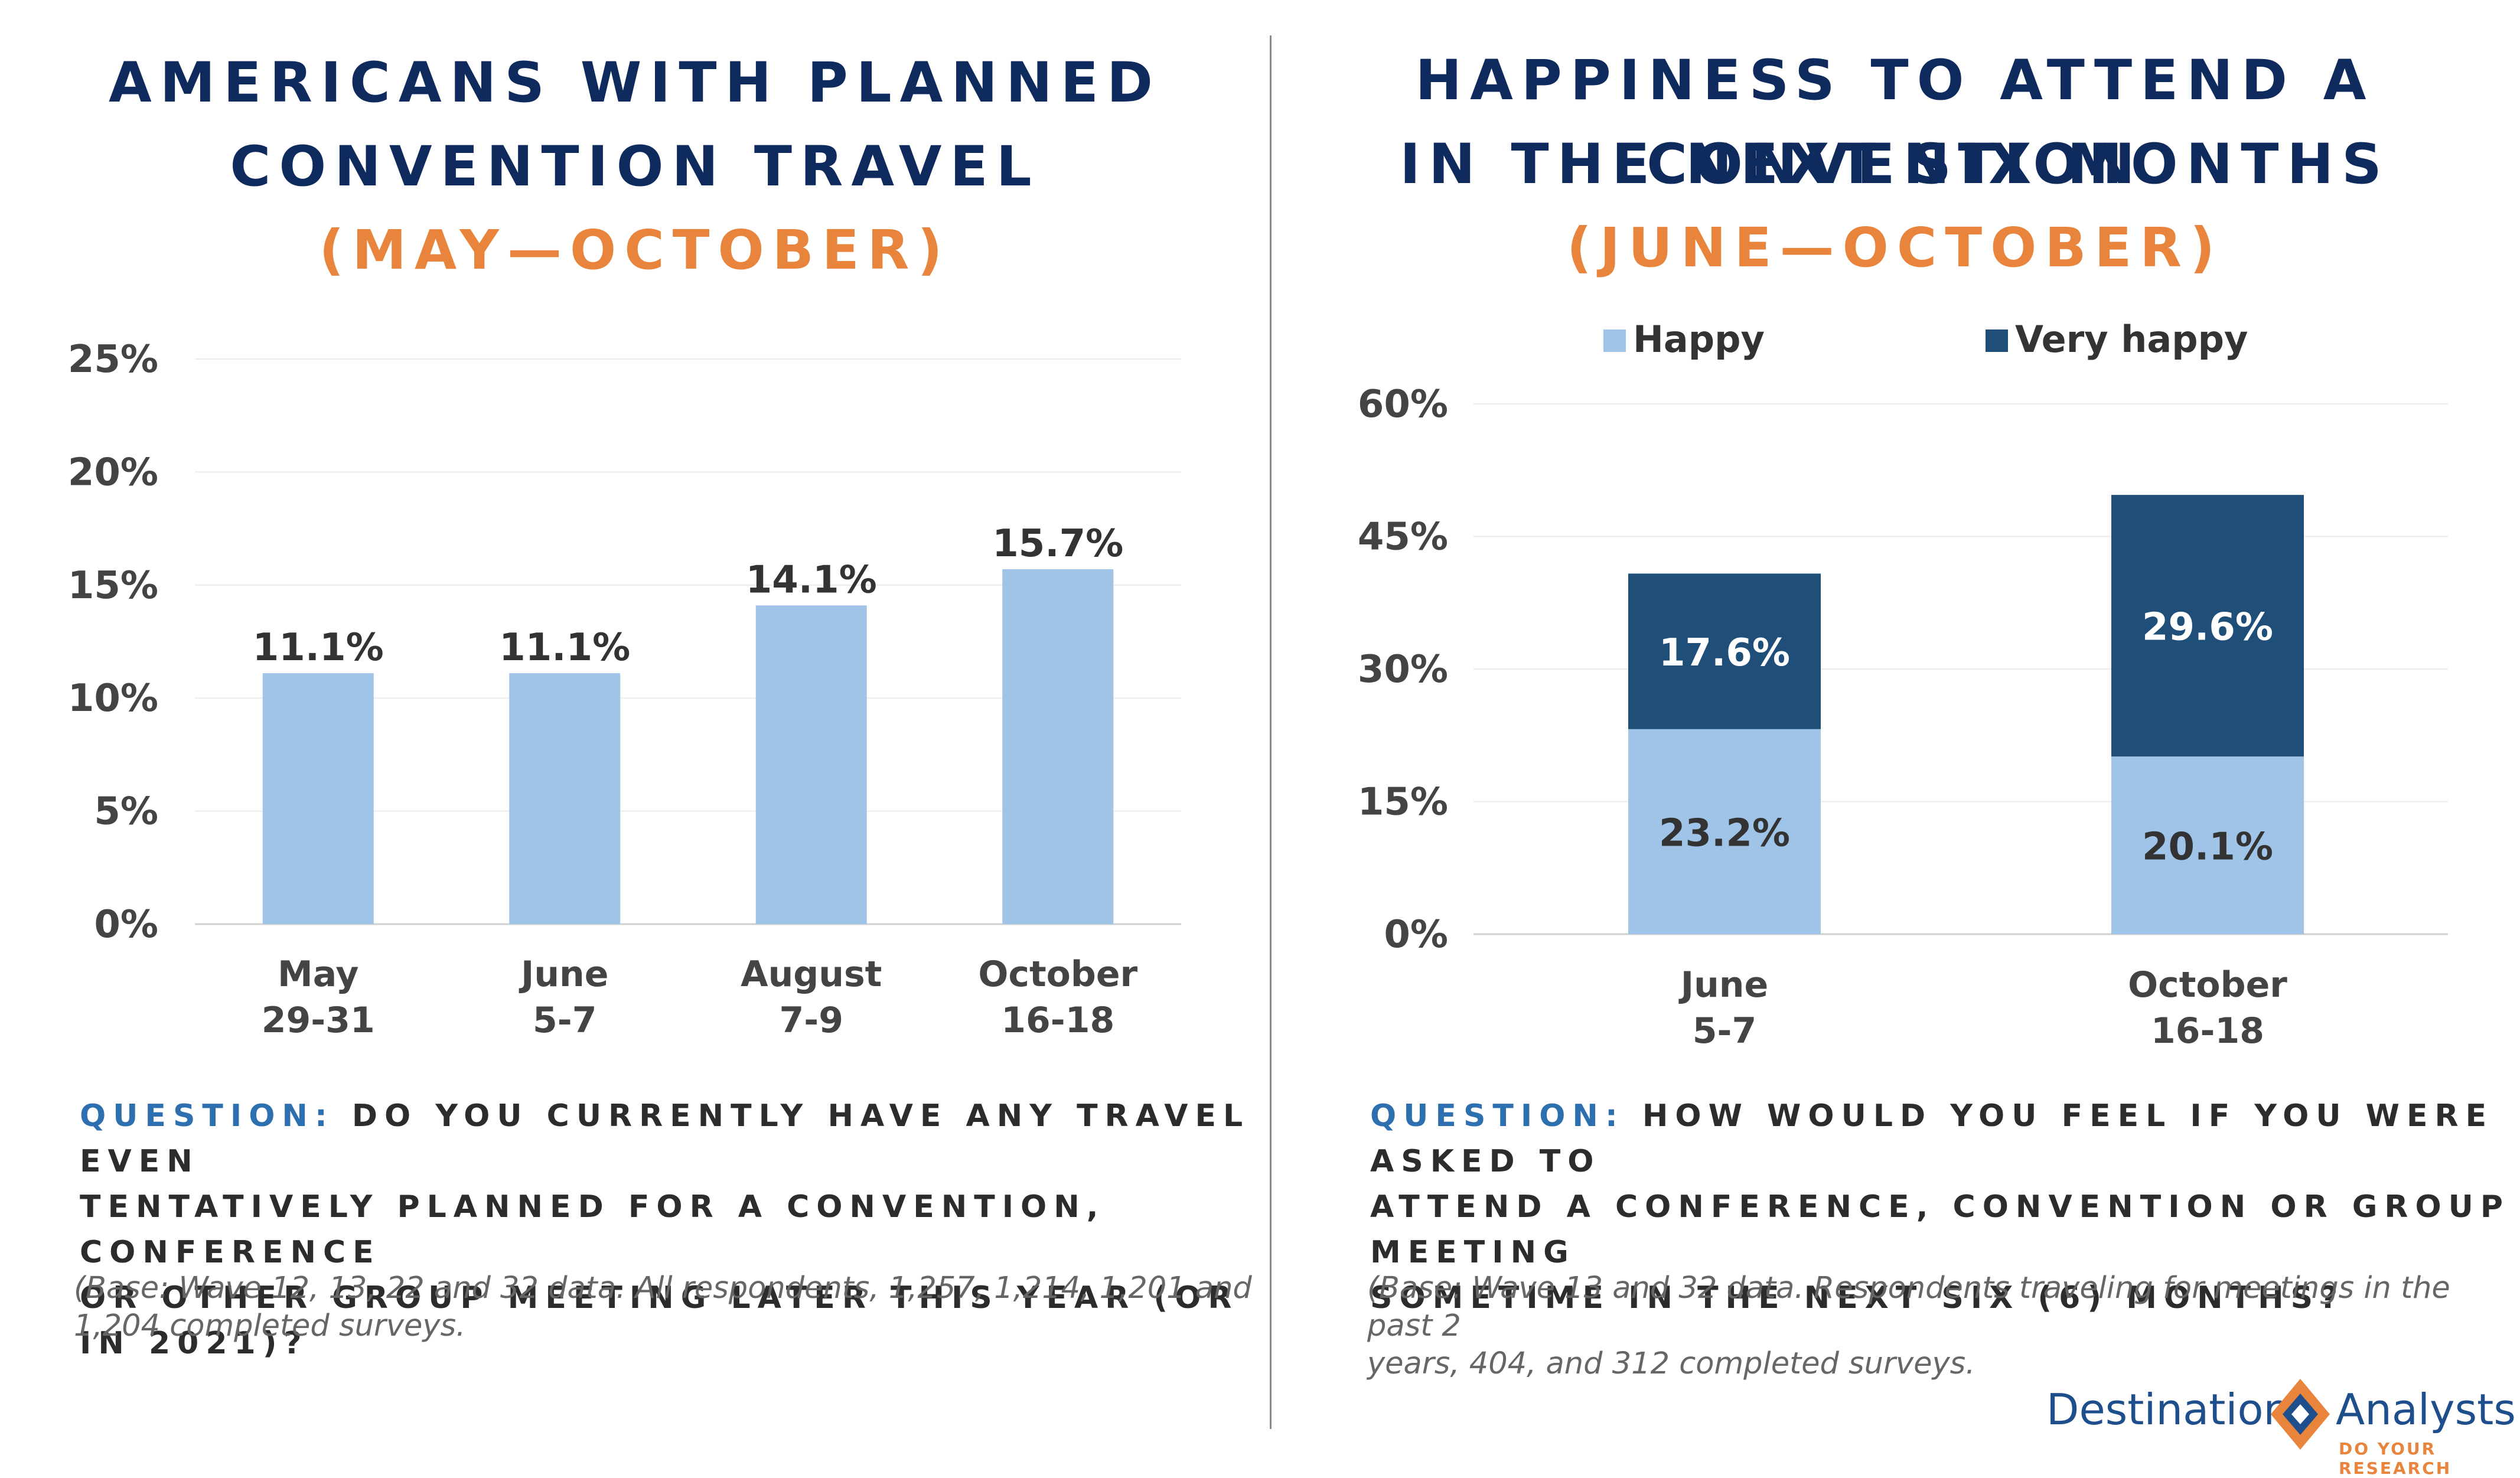 The height and width of the screenshot is (1478, 2520). What do you see at coordinates (1895, 165) in the screenshot?
I see `right-chart-title-line2: IN THE NEXT SIX MONTHS` at bounding box center [1895, 165].